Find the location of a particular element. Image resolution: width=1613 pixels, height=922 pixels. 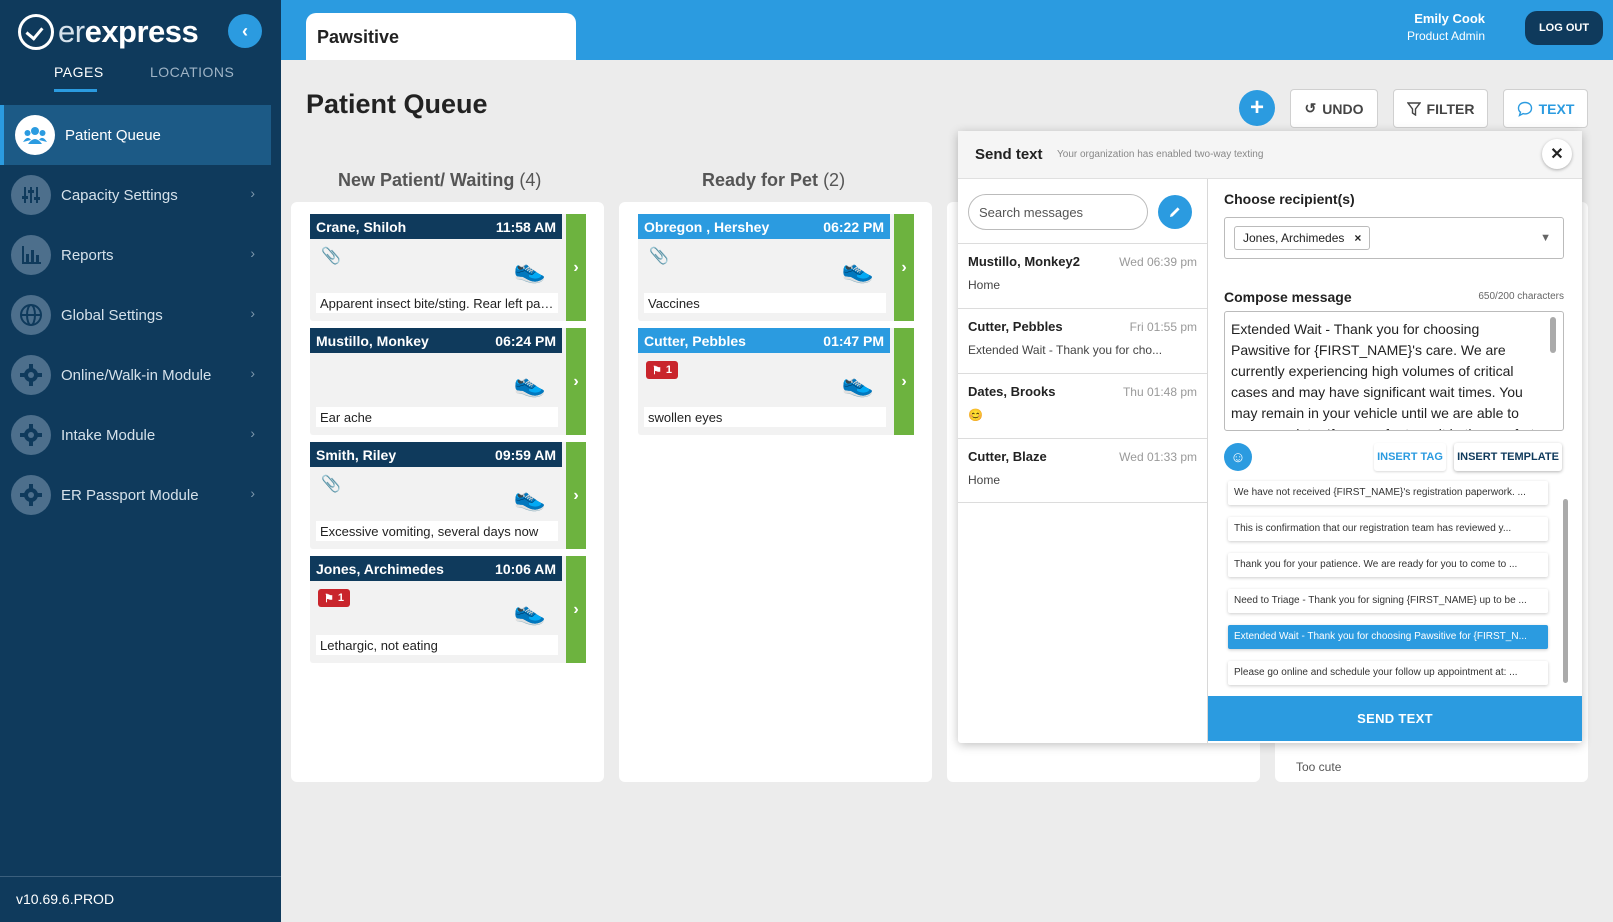

patient-name: Mustillo, Monkey is located at coordinates (372, 341).